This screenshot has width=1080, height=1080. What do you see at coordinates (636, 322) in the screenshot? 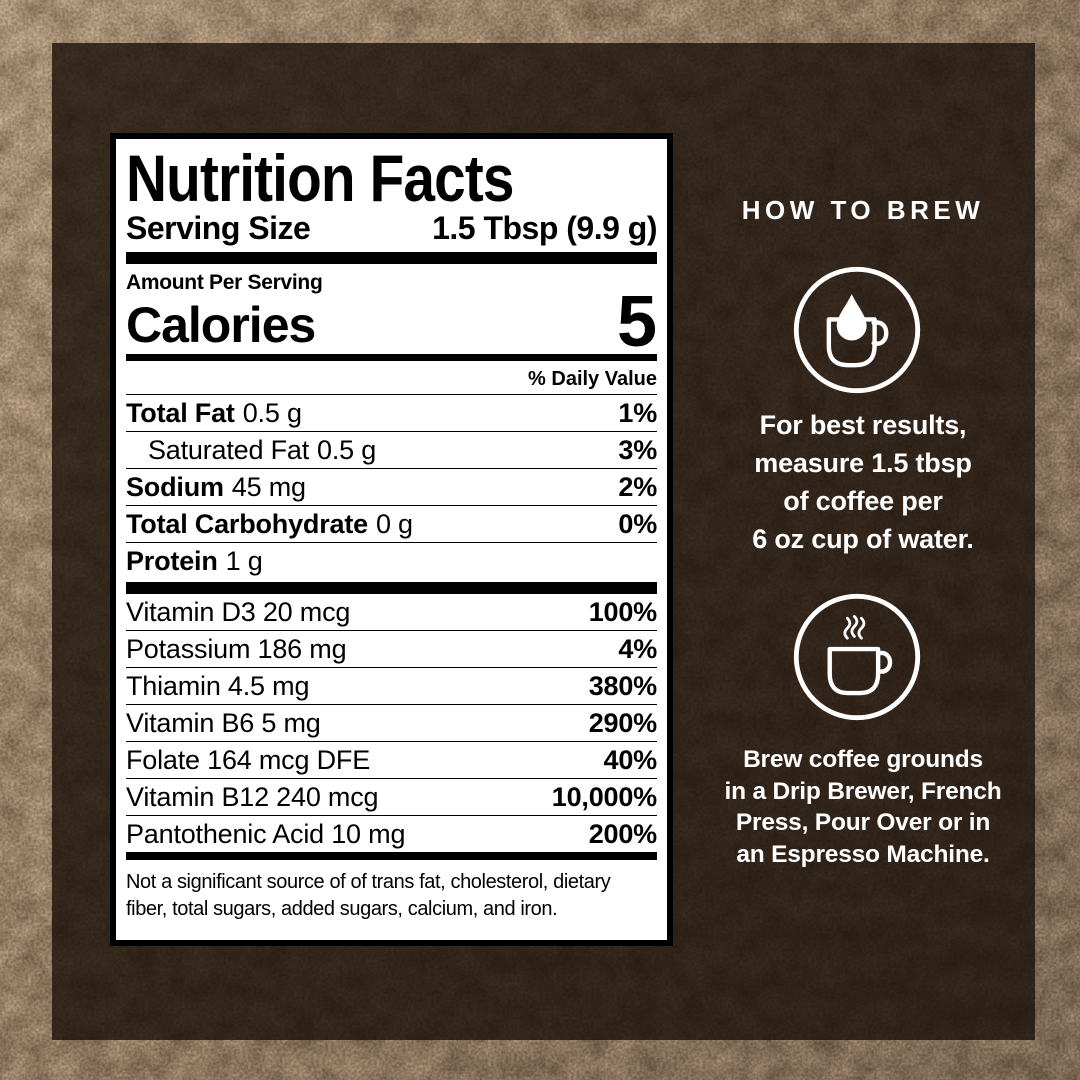
I see `calories-value: 5` at bounding box center [636, 322].